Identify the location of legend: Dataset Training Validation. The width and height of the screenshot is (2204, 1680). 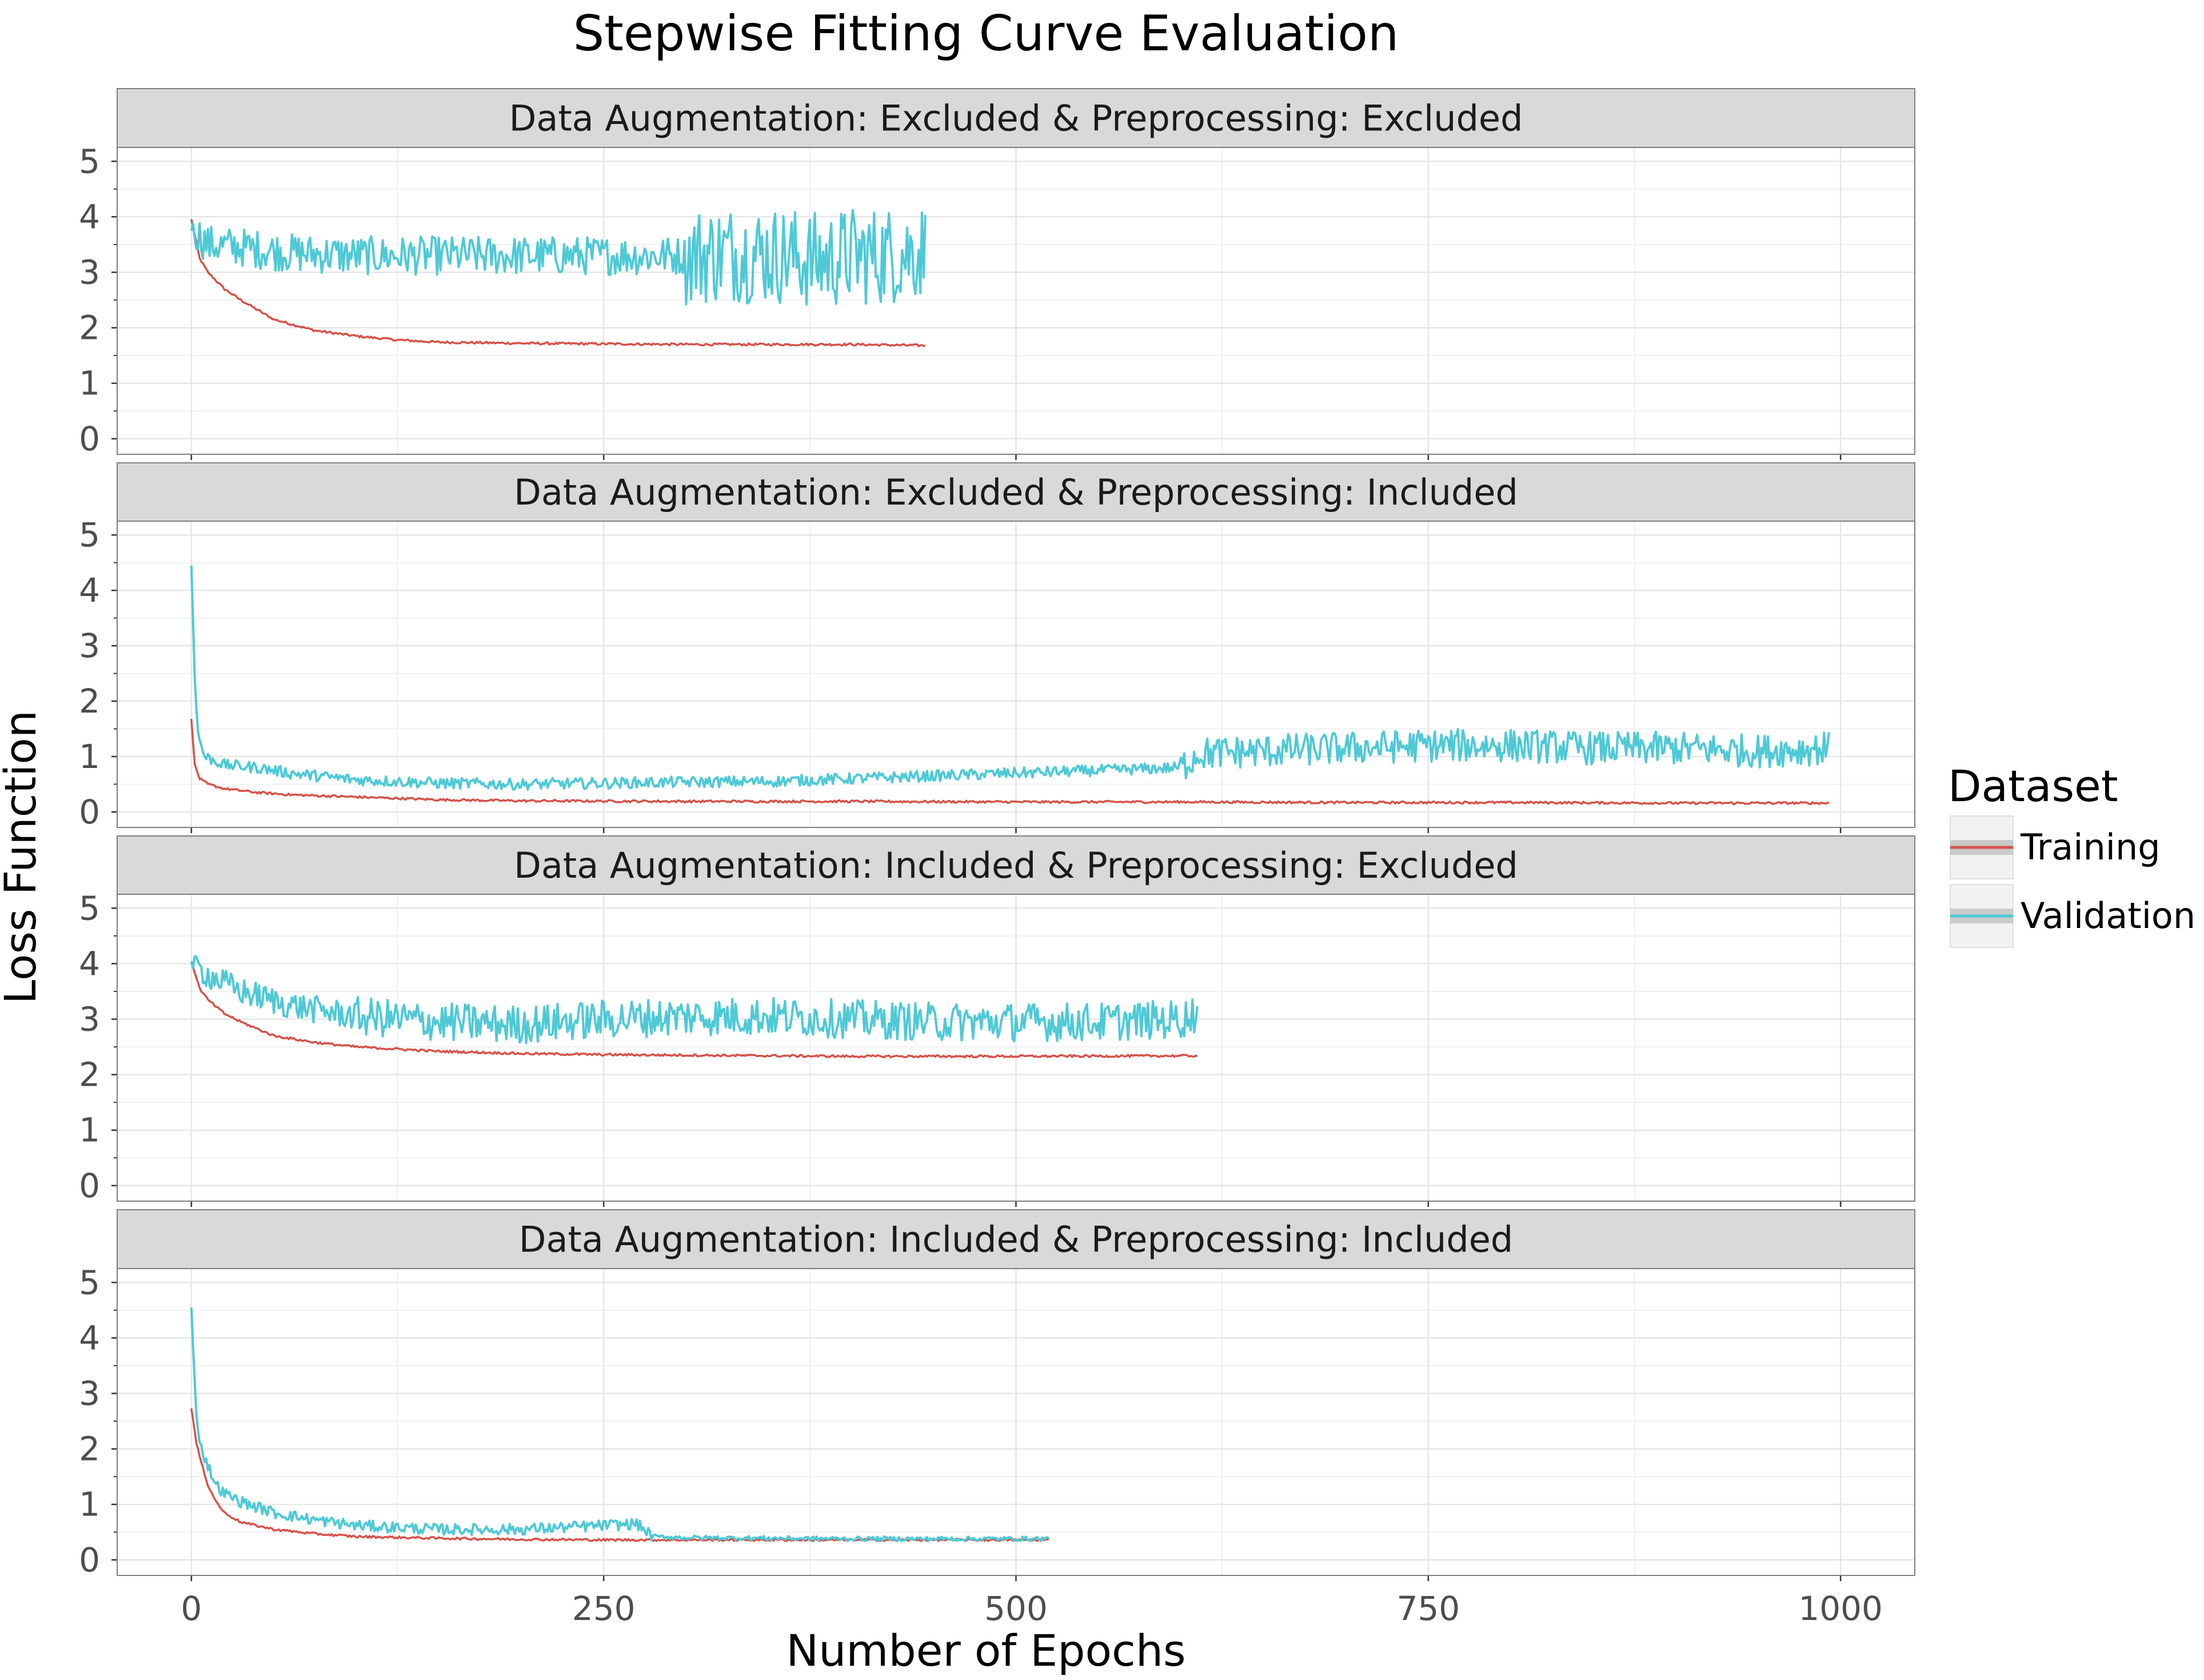
(2071, 854).